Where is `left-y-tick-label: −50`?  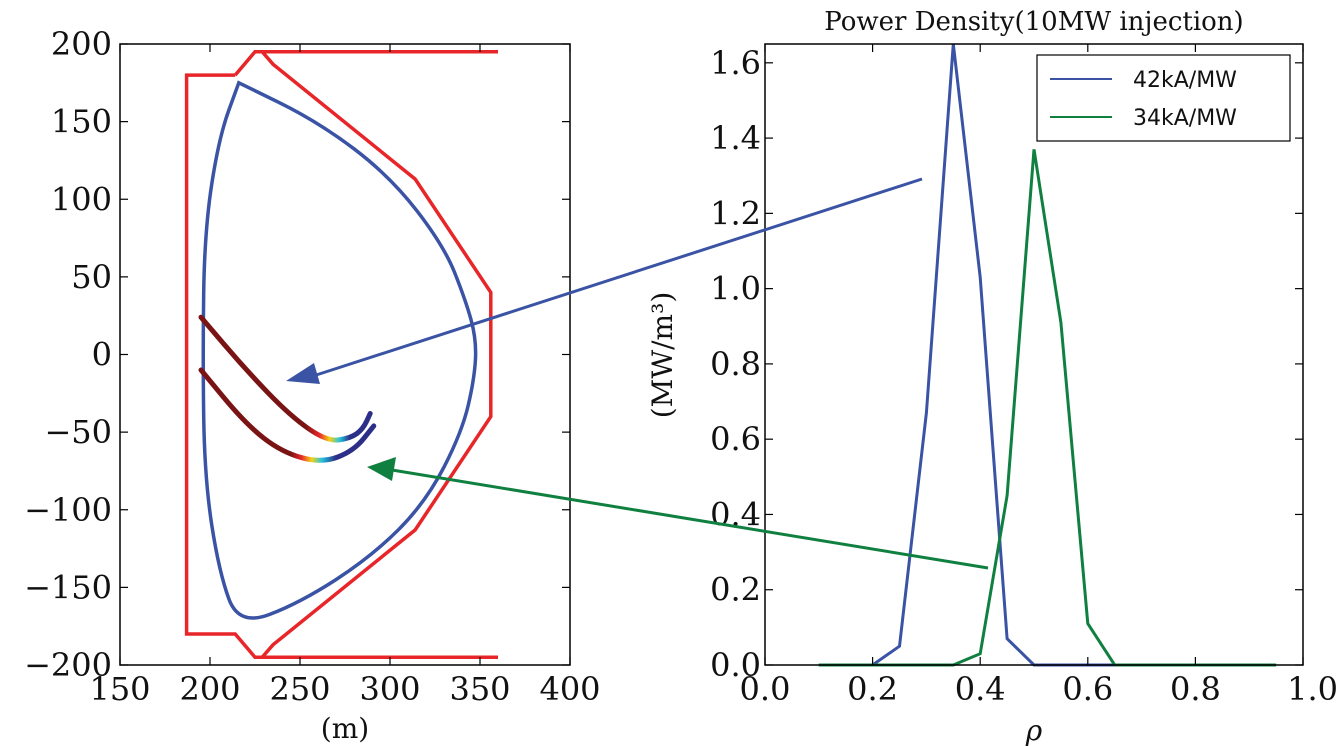
left-y-tick-label: −50 is located at coordinates (78, 432).